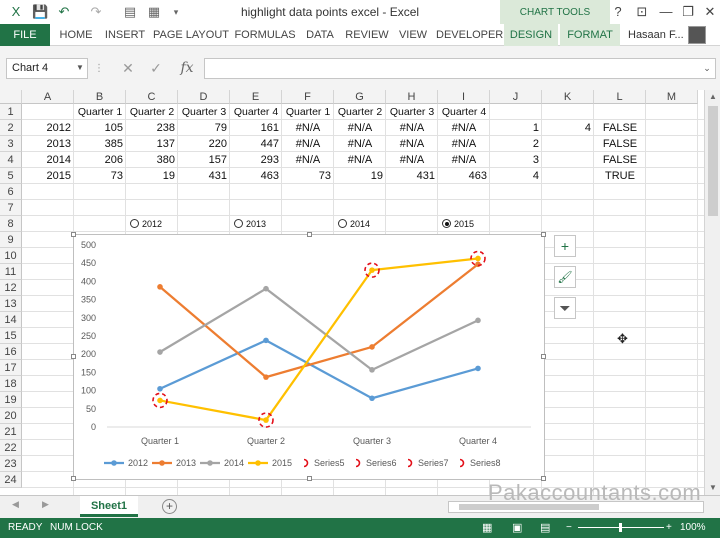  Describe the element at coordinates (165, 128) in the screenshot. I see `cell: 238` at that location.